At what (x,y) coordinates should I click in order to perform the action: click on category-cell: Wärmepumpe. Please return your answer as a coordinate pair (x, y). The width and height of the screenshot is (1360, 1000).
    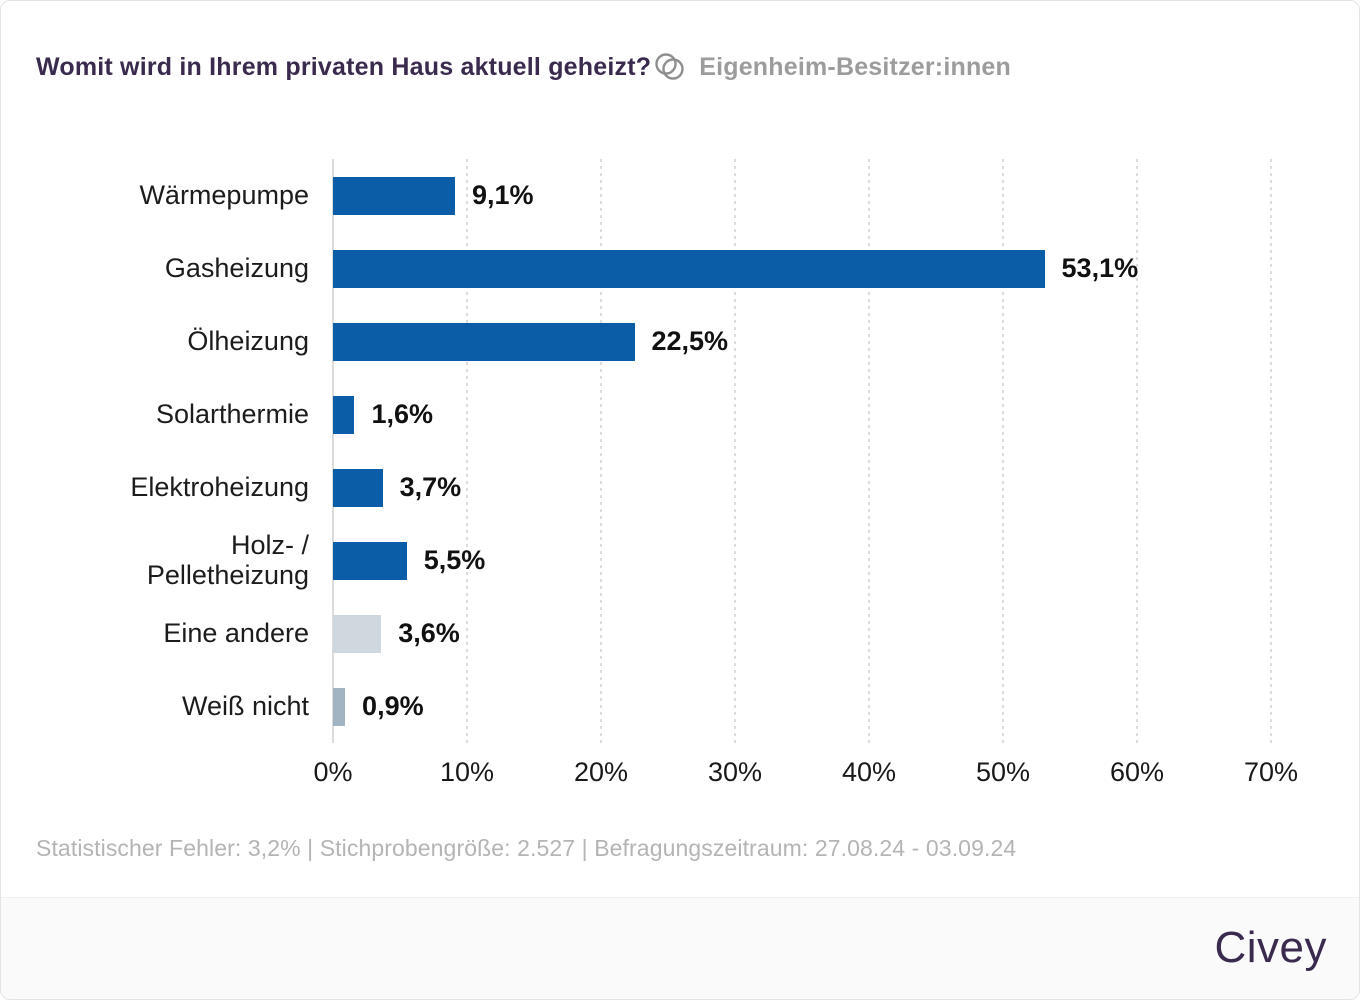
    Looking at the image, I should click on (155, 195).